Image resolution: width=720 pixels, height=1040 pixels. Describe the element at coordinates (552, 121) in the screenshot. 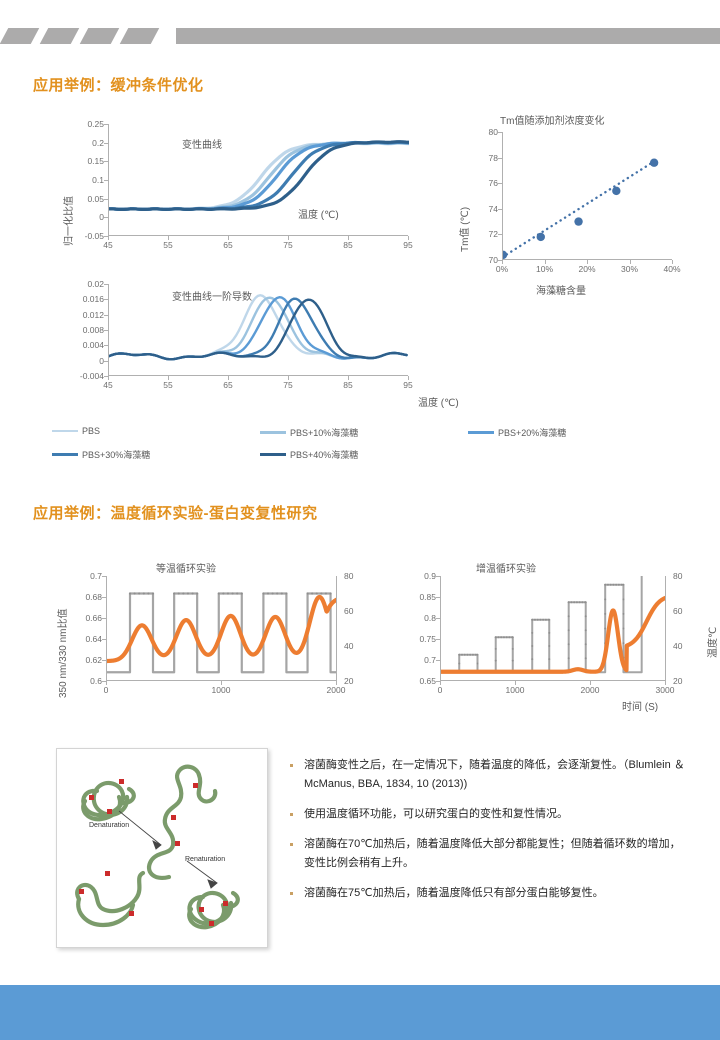

I see `chart2-title: Tm值随添加剂浓度变化` at that location.